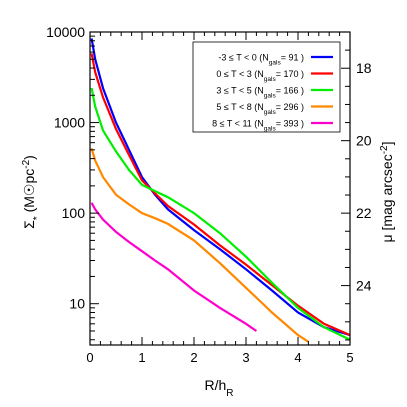 This screenshot has height=407, width=407. Describe the element at coordinates (141, 357) in the screenshot. I see `x-tick-label: 1` at that location.